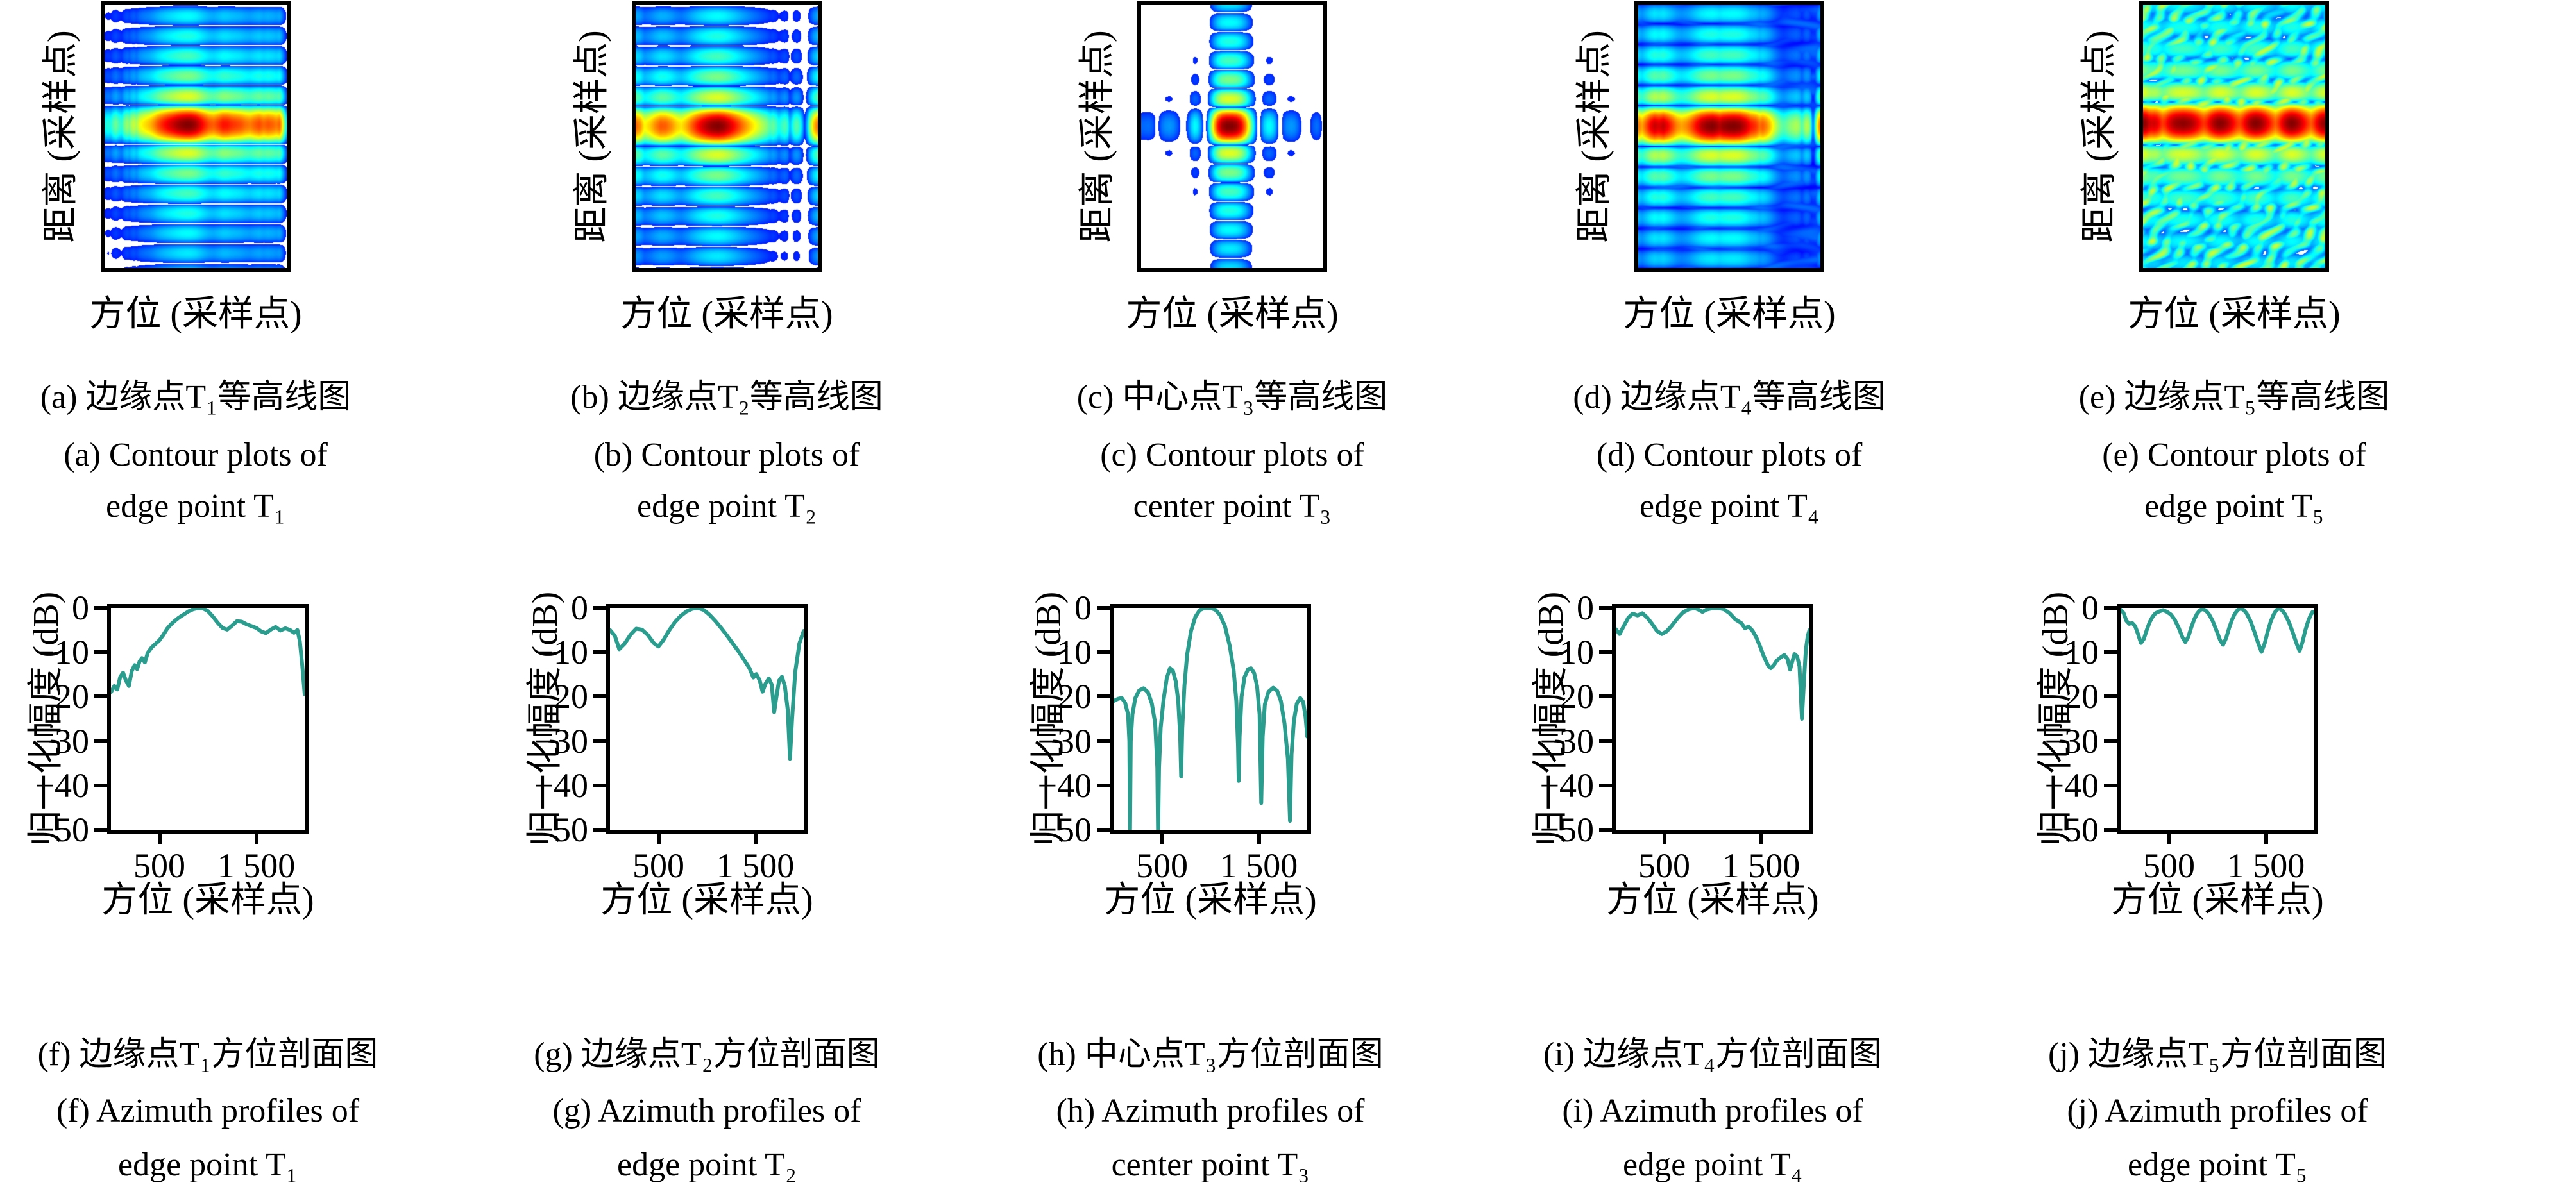 This screenshot has height=1194, width=2576. Describe the element at coordinates (196, 455) in the screenshot. I see `caption-en-line1: (a) Contour plots of` at that location.